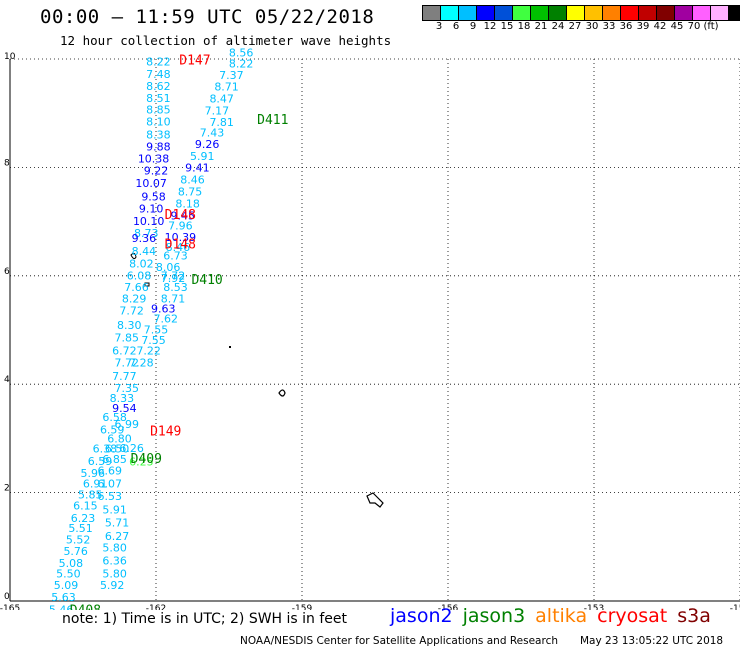 This screenshot has width=740, height=650. I want to click on swh-value: 6.85, so click(114, 459).